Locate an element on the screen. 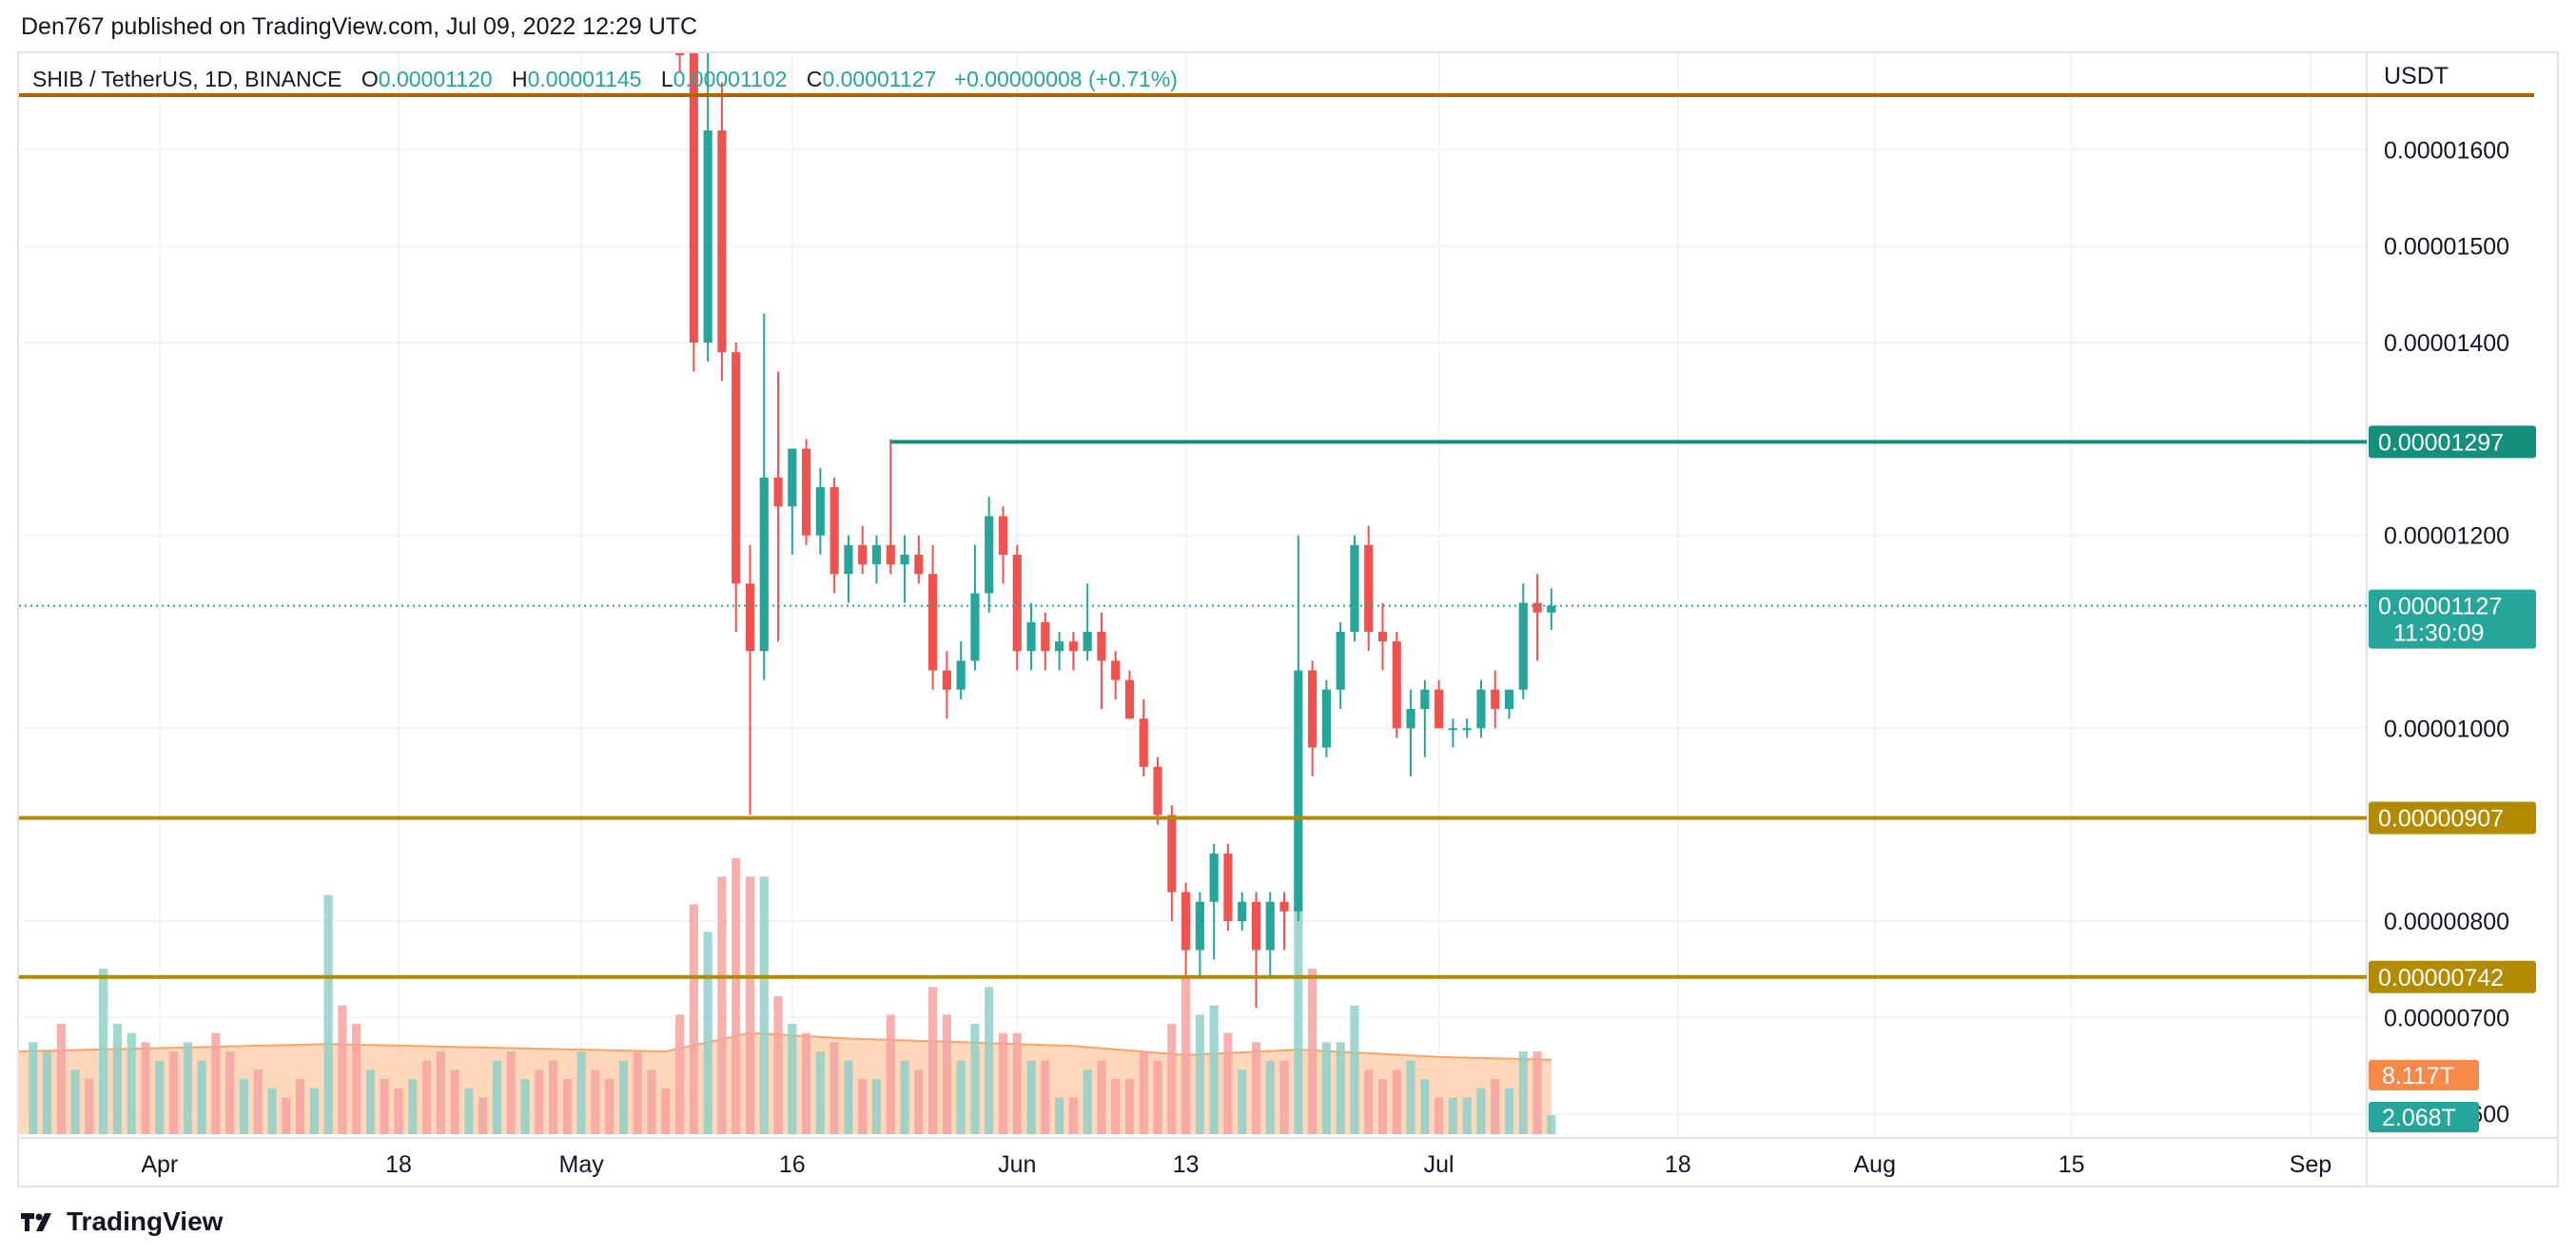  tradingview-brand: TradingView is located at coordinates (145, 1221).